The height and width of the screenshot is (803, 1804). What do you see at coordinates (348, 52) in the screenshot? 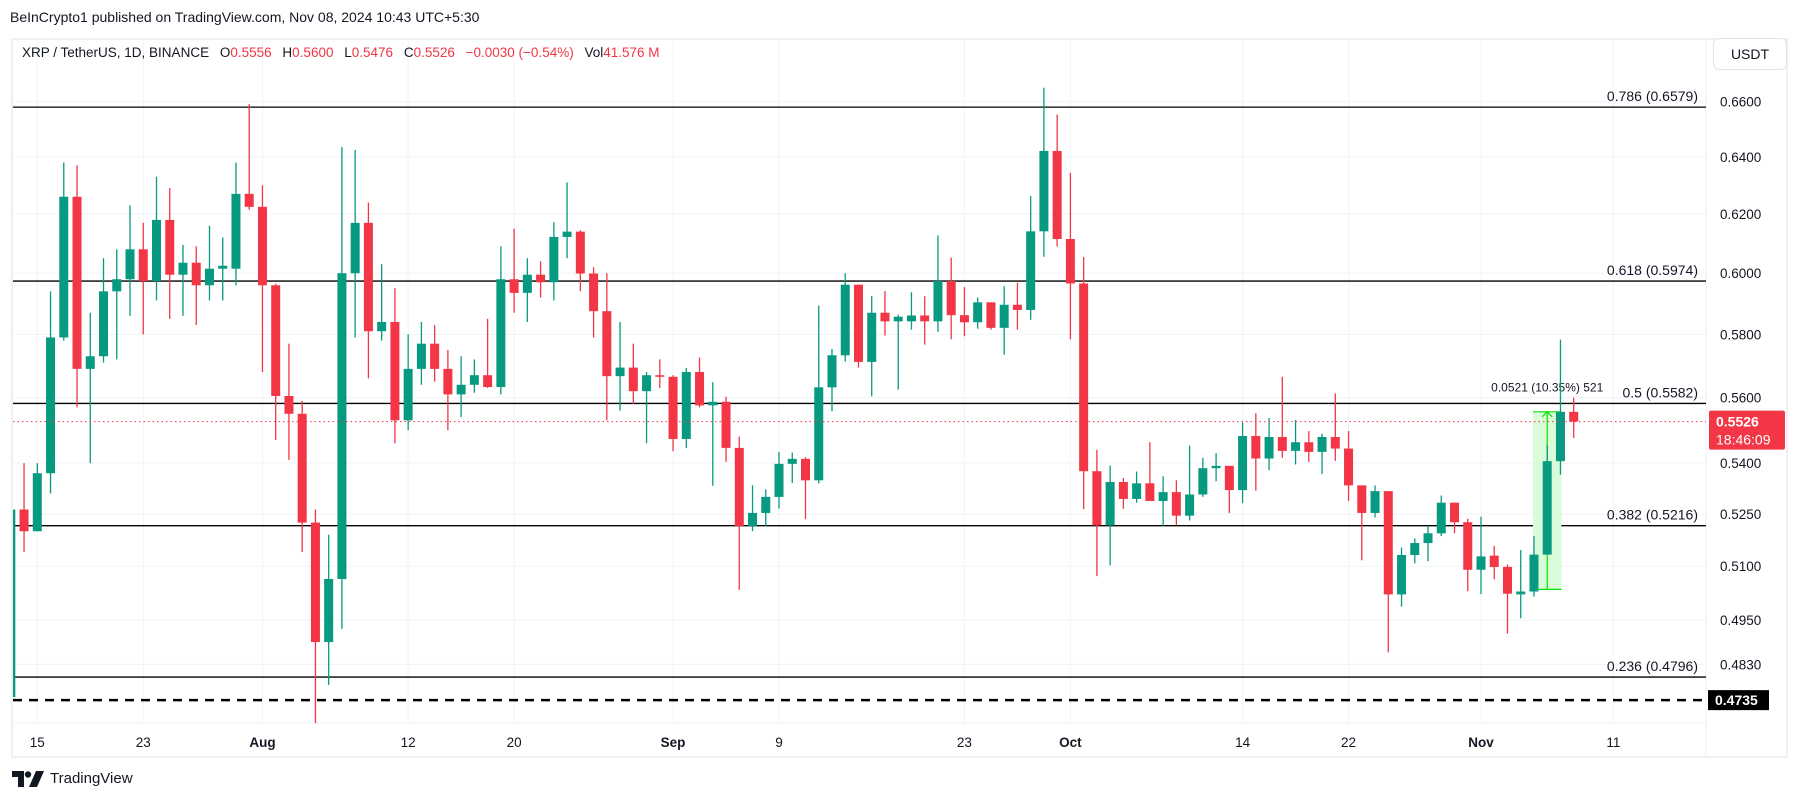
I see `low-label: L` at bounding box center [348, 52].